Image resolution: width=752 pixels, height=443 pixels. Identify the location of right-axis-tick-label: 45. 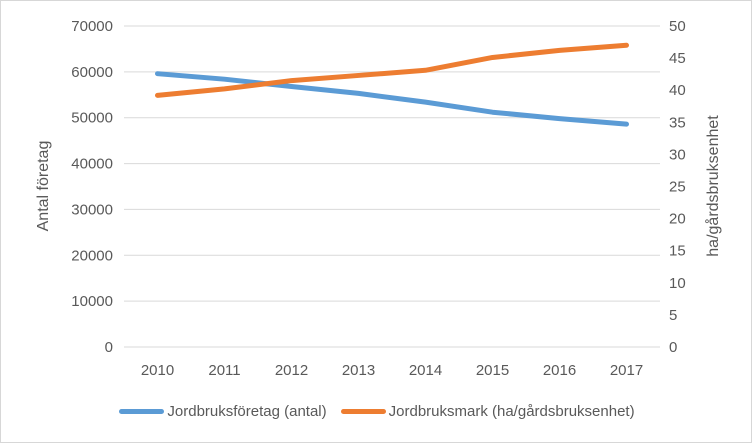
(677, 58).